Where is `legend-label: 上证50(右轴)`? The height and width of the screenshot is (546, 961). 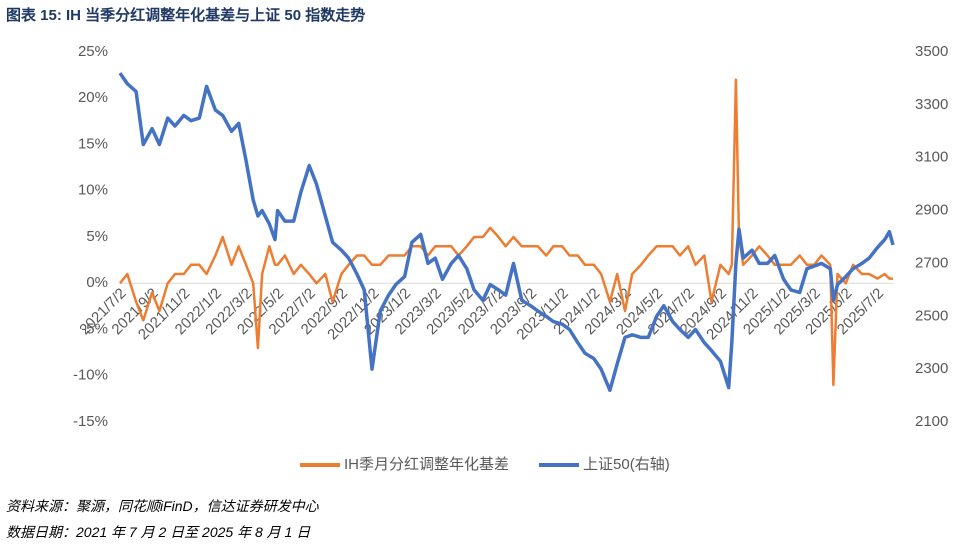
legend-label: 上证50(右轴) is located at coordinates (626, 464).